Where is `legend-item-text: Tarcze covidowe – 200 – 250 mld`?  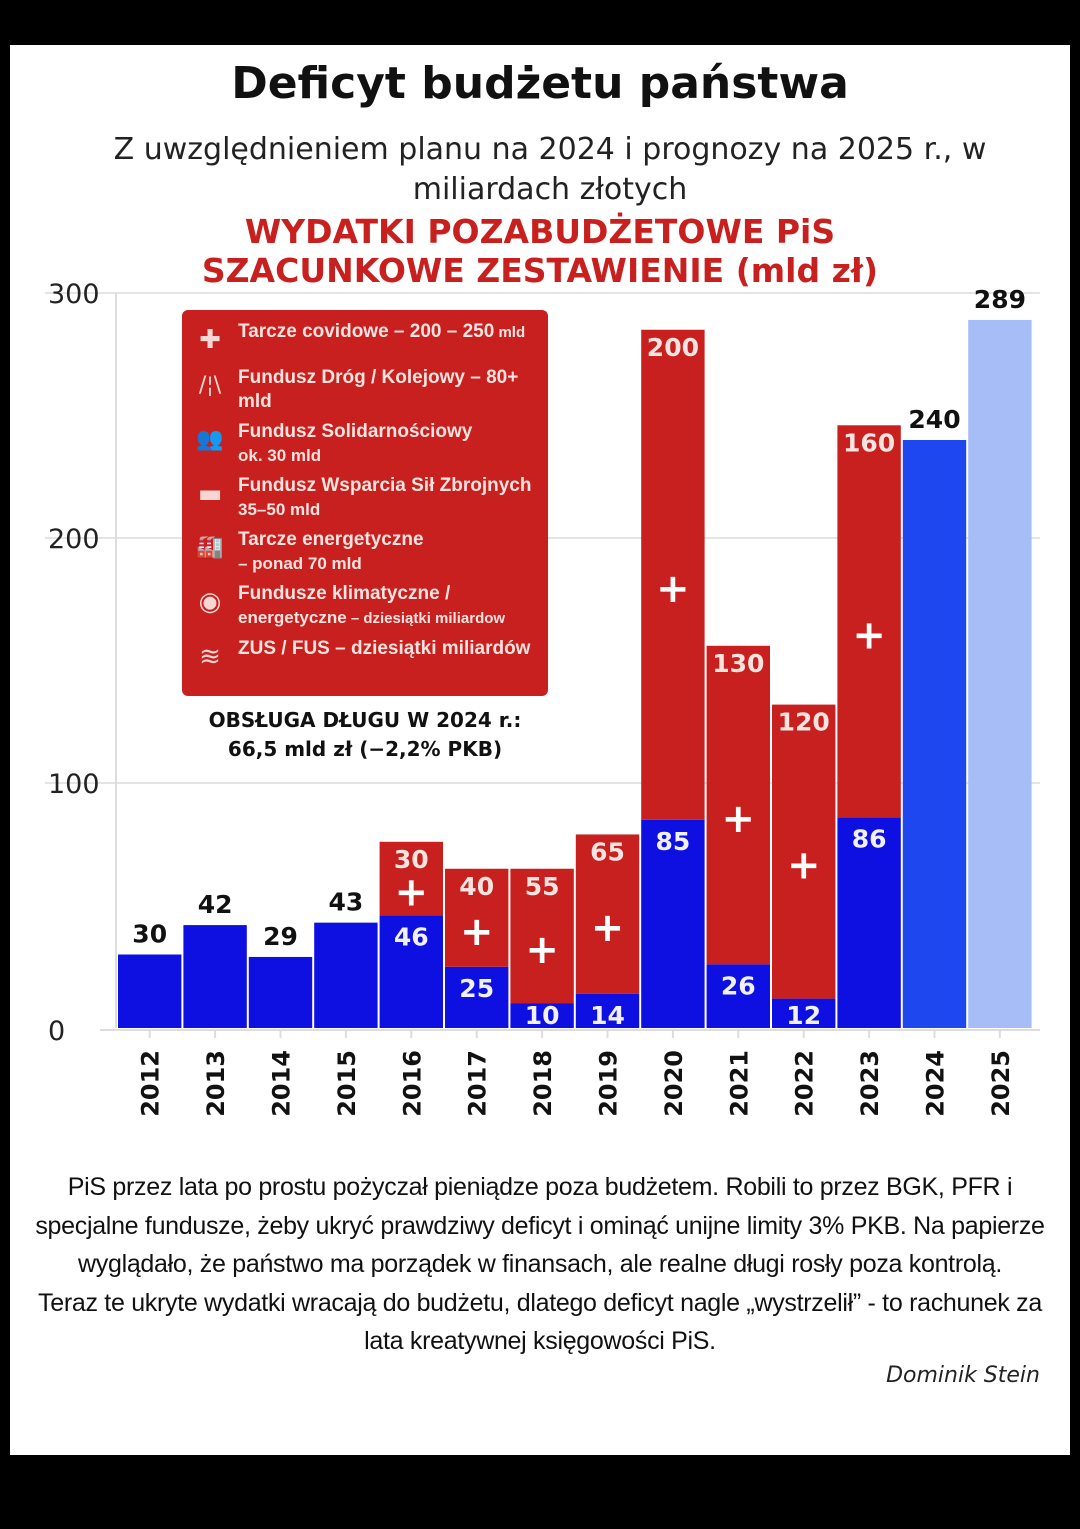 legend-item-text: Tarcze covidowe – 200 – 250 mld is located at coordinates (393, 332).